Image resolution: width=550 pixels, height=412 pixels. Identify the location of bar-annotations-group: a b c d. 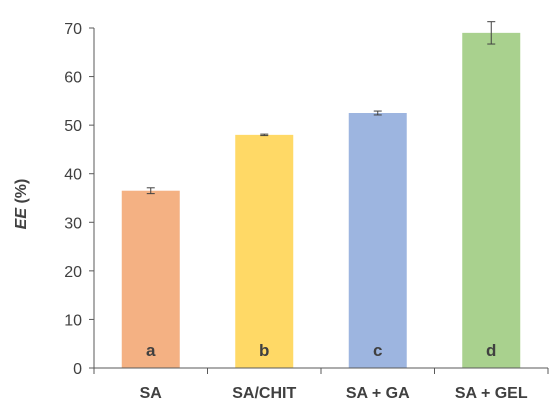
(321, 350).